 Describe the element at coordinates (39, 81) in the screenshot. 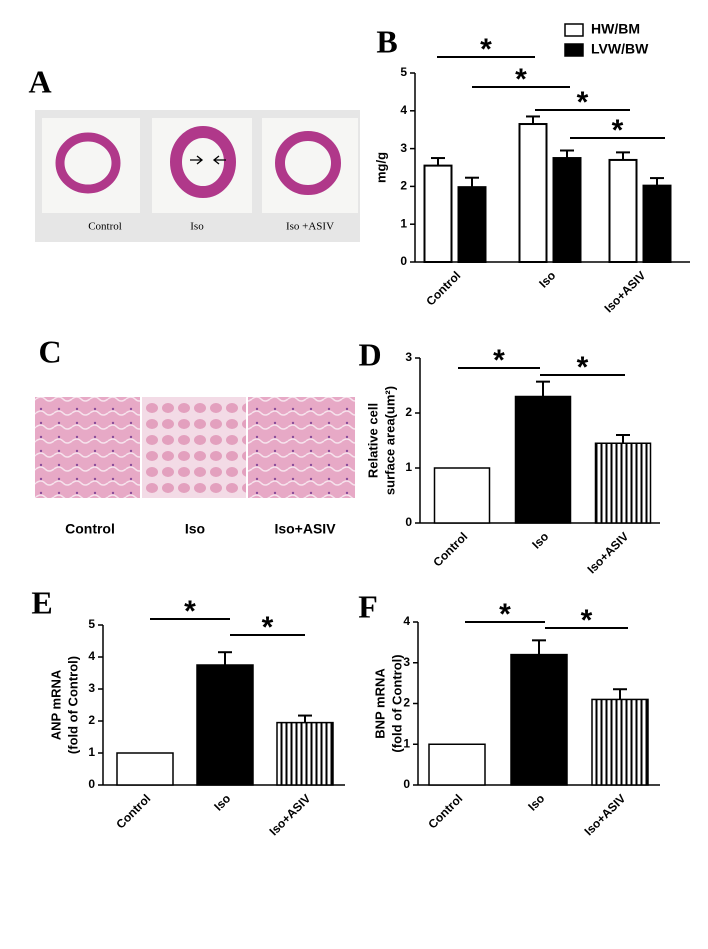

I see `panel-label: A` at that location.